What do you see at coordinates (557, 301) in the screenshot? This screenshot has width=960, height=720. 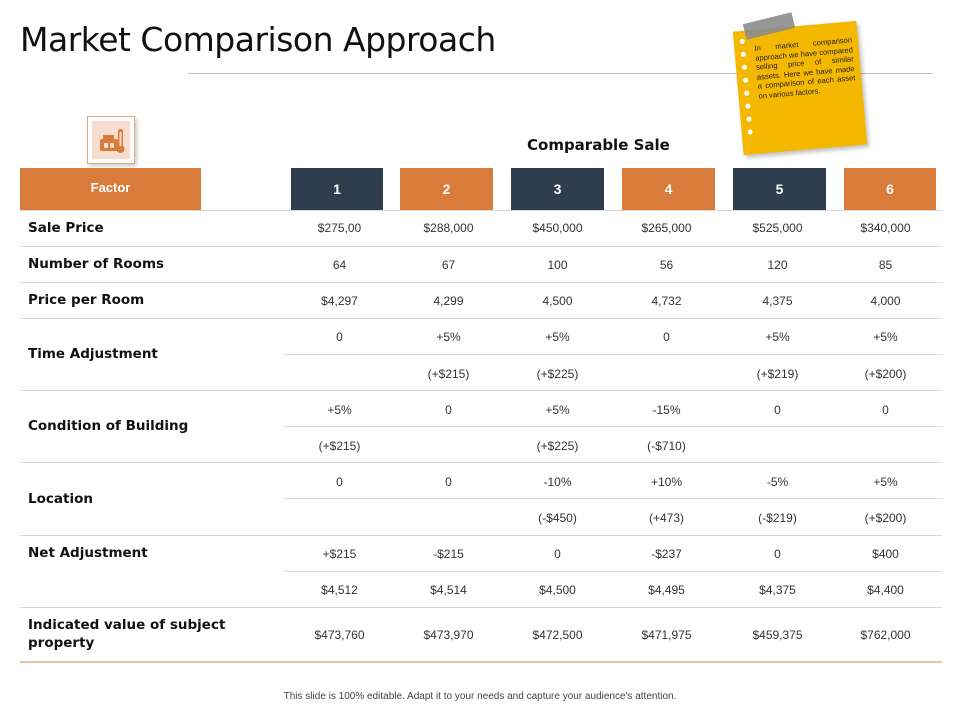 I see `table-cell: 4,500` at bounding box center [557, 301].